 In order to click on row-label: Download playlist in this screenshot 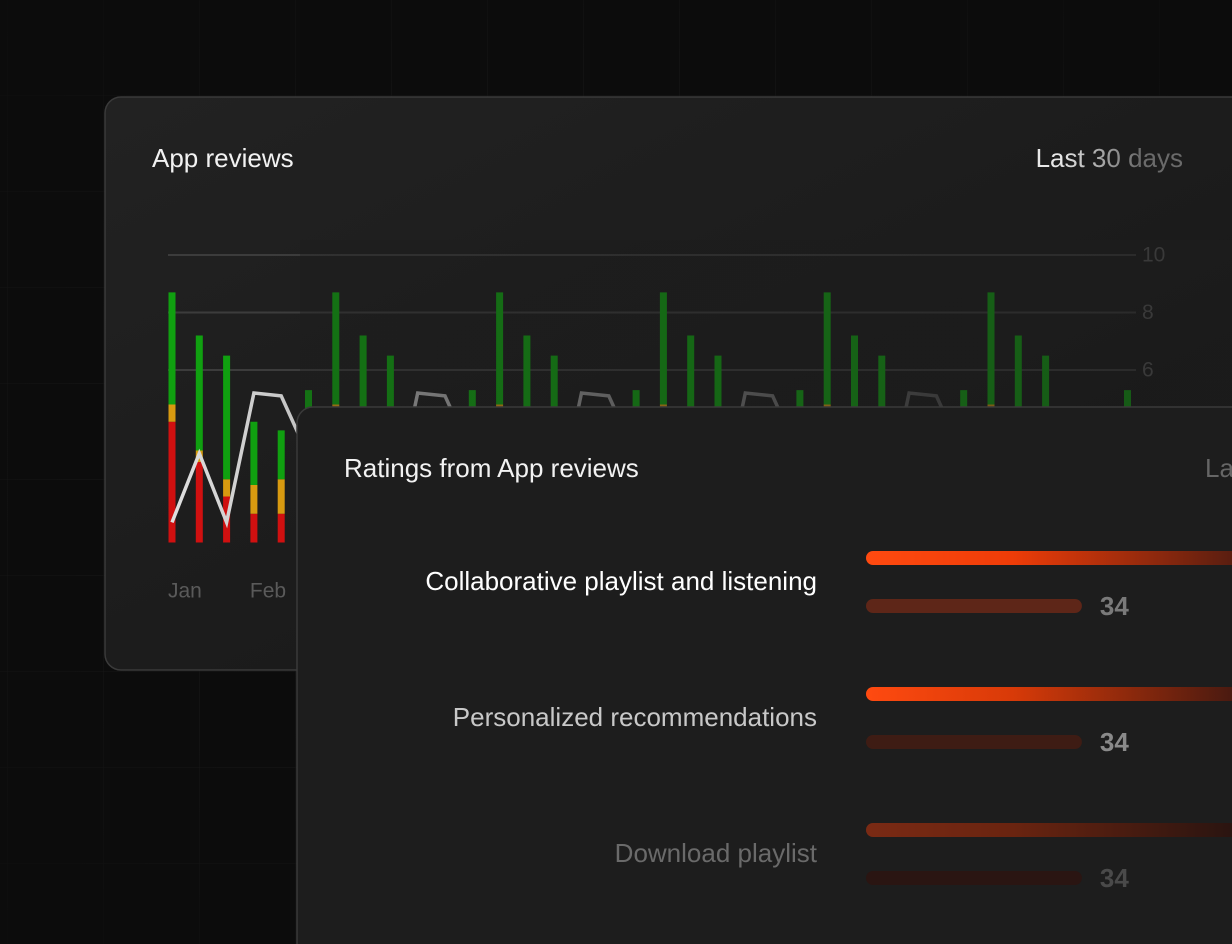, I will do `click(716, 853)`.